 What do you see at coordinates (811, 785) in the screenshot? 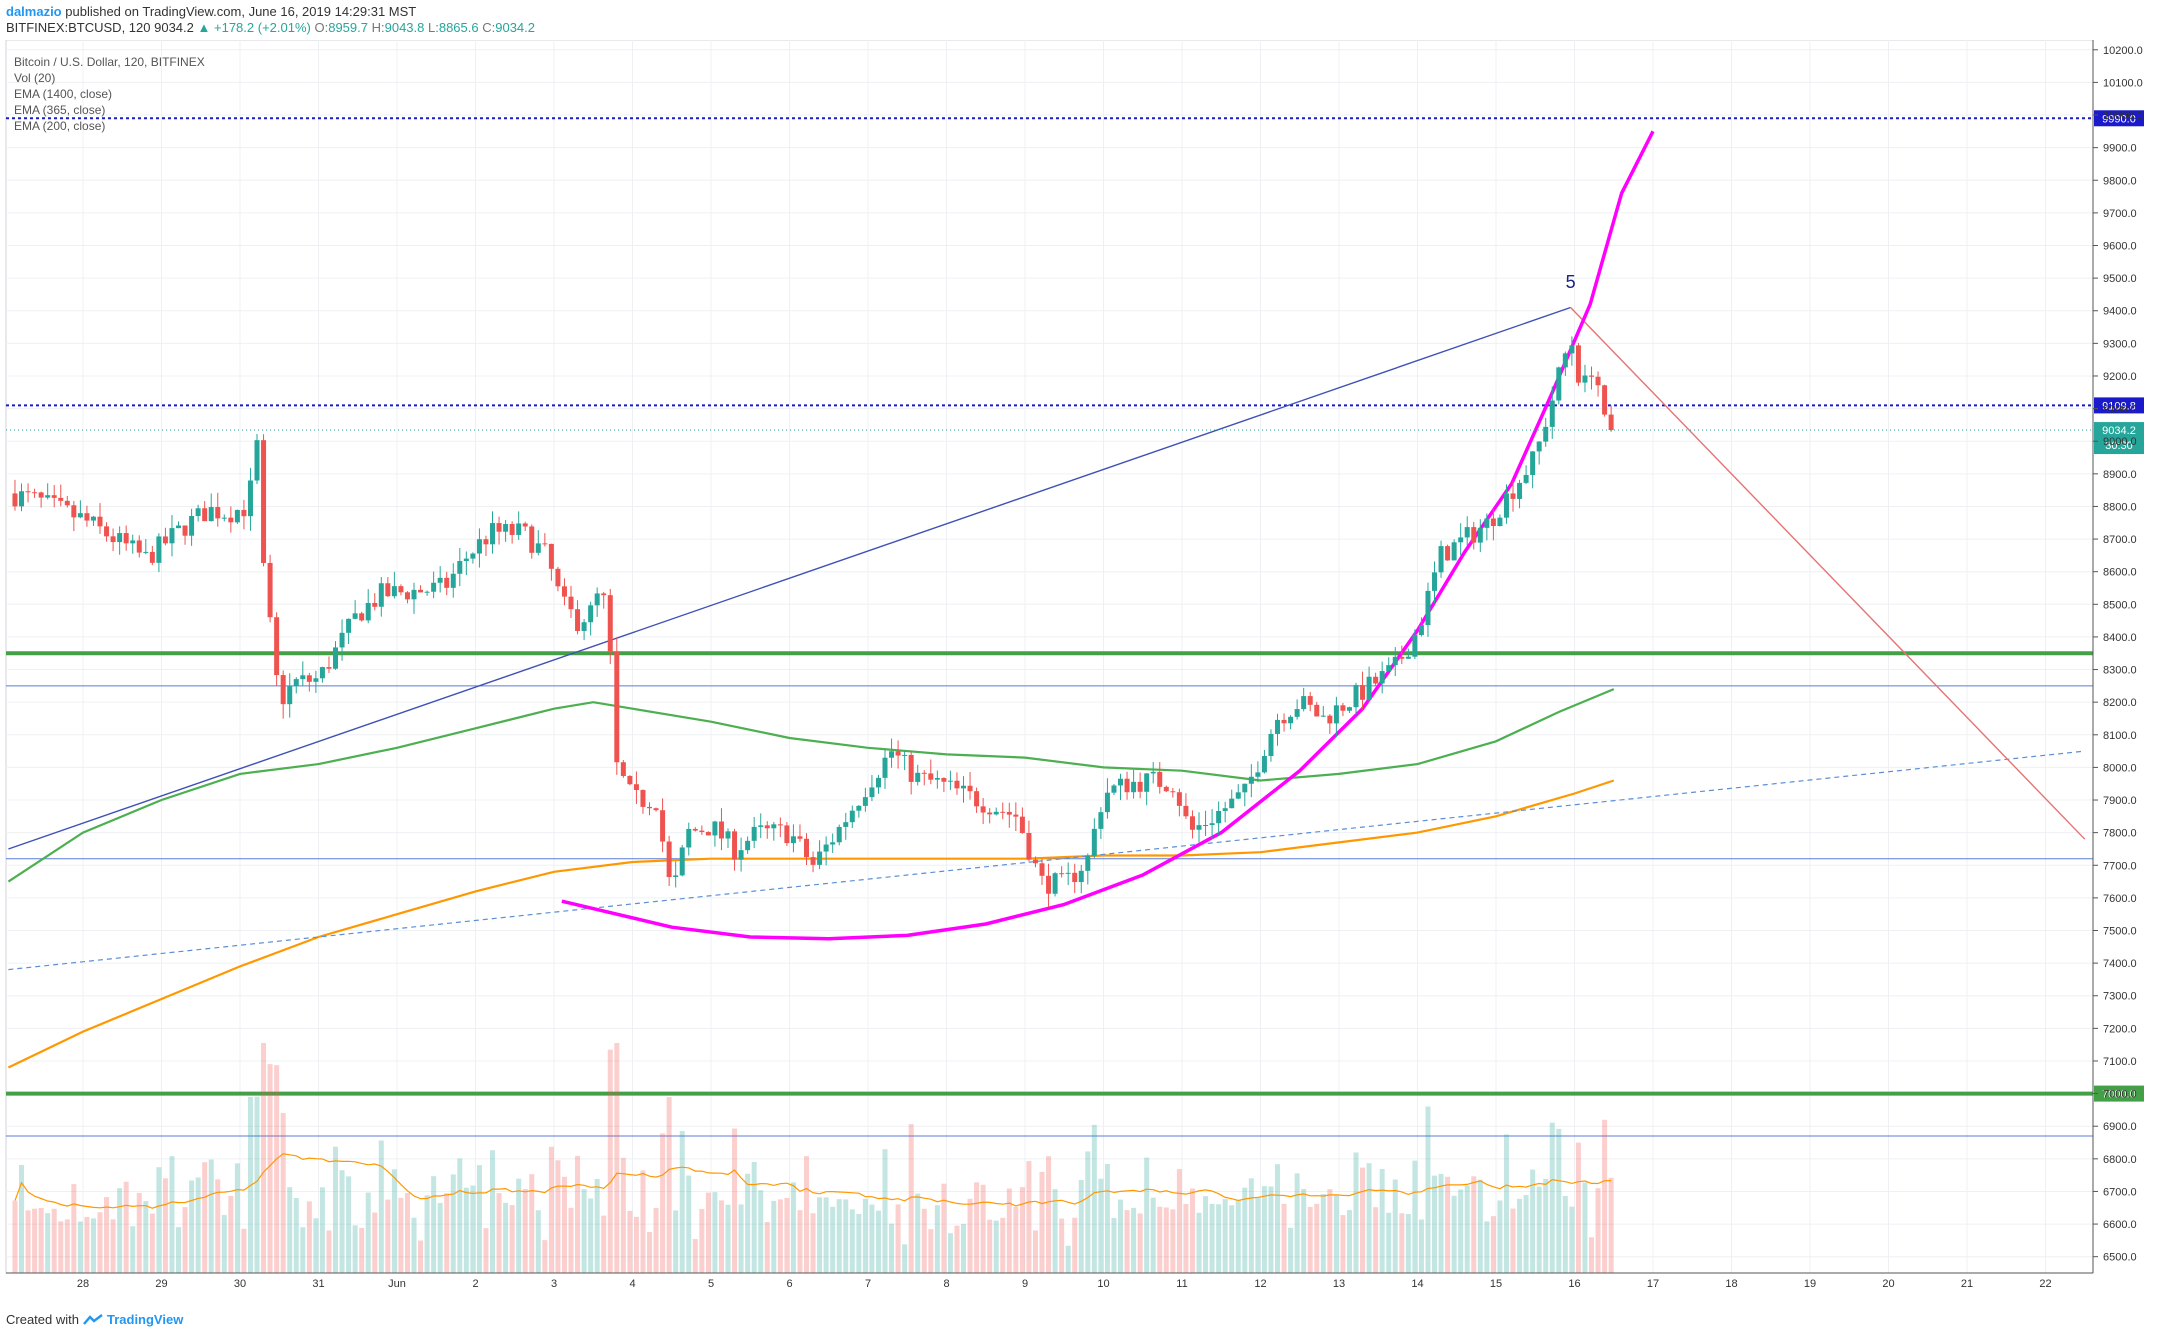
I see `ema-200-line` at bounding box center [811, 785].